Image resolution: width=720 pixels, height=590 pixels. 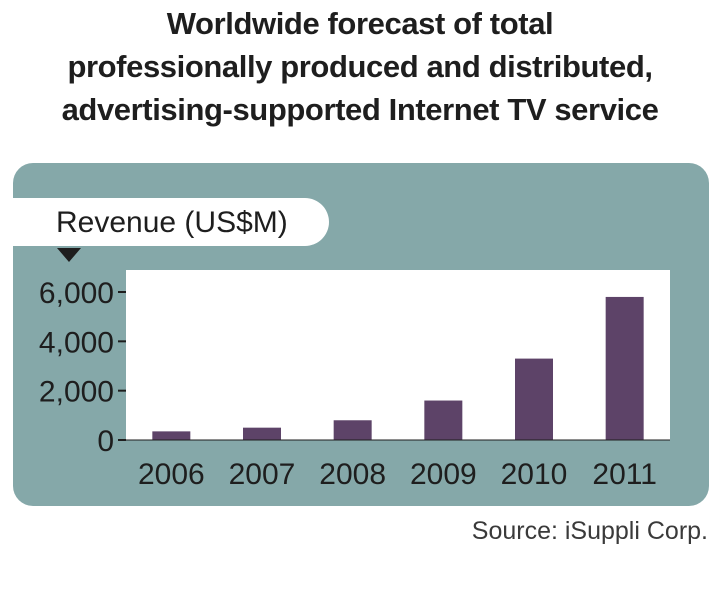 I want to click on x-tick-label: 2007, so click(x=262, y=474).